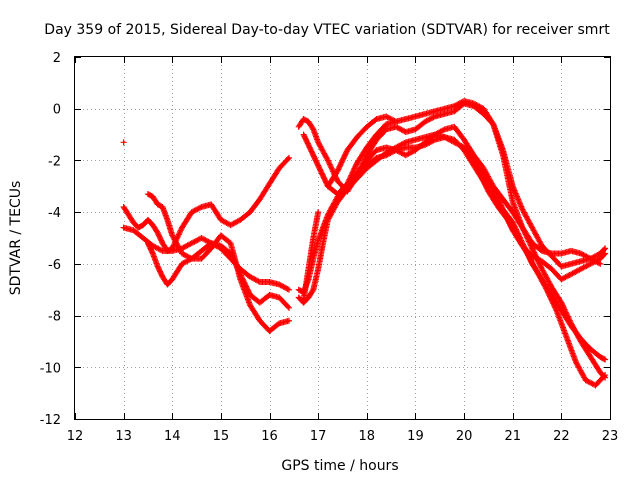 The image size is (640, 480). What do you see at coordinates (75, 436) in the screenshot?
I see `x-tick-label: 12` at bounding box center [75, 436].